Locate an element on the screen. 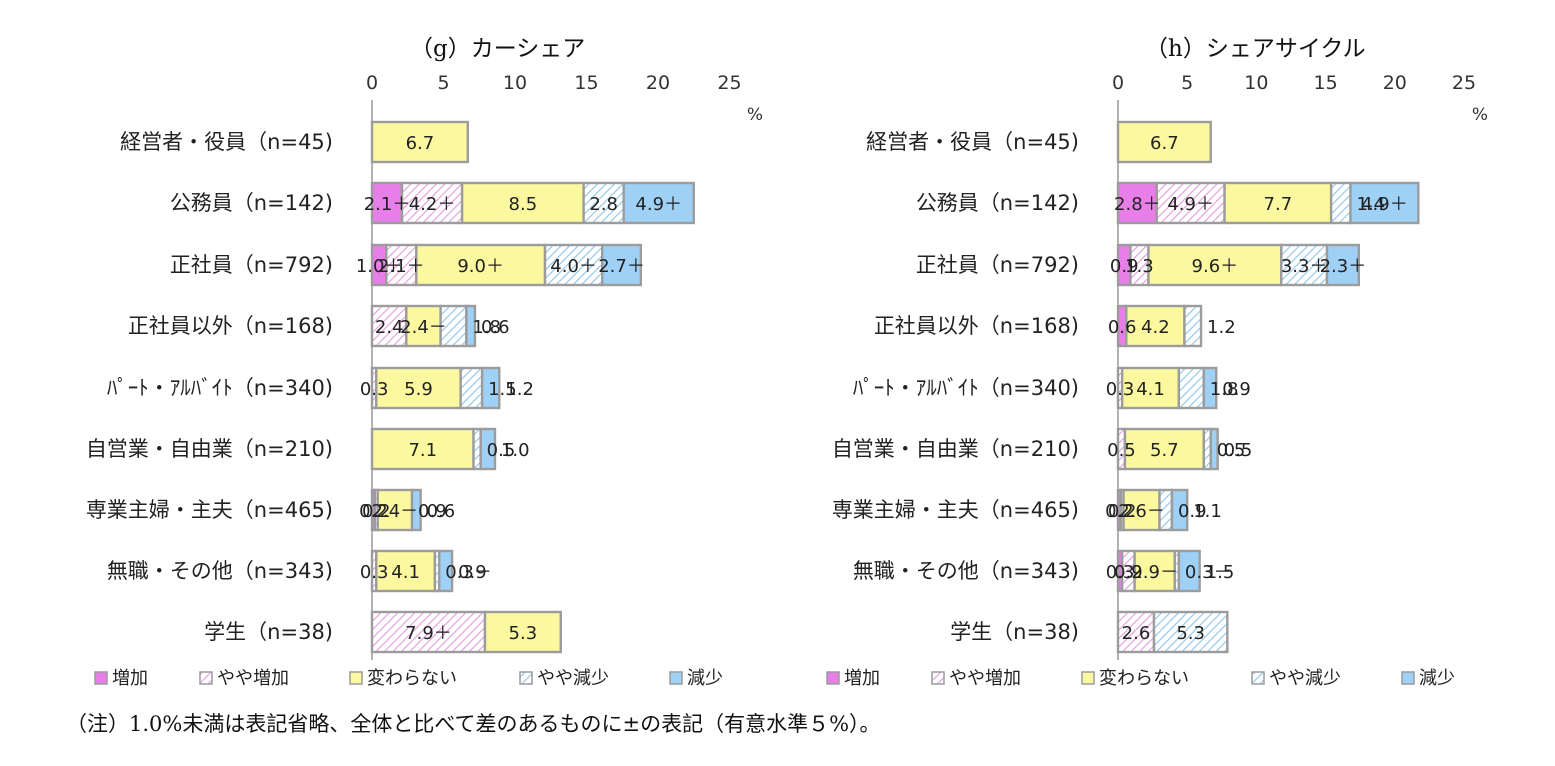 The image size is (1555, 766). data-label: 2.9－ is located at coordinates (1154, 572).